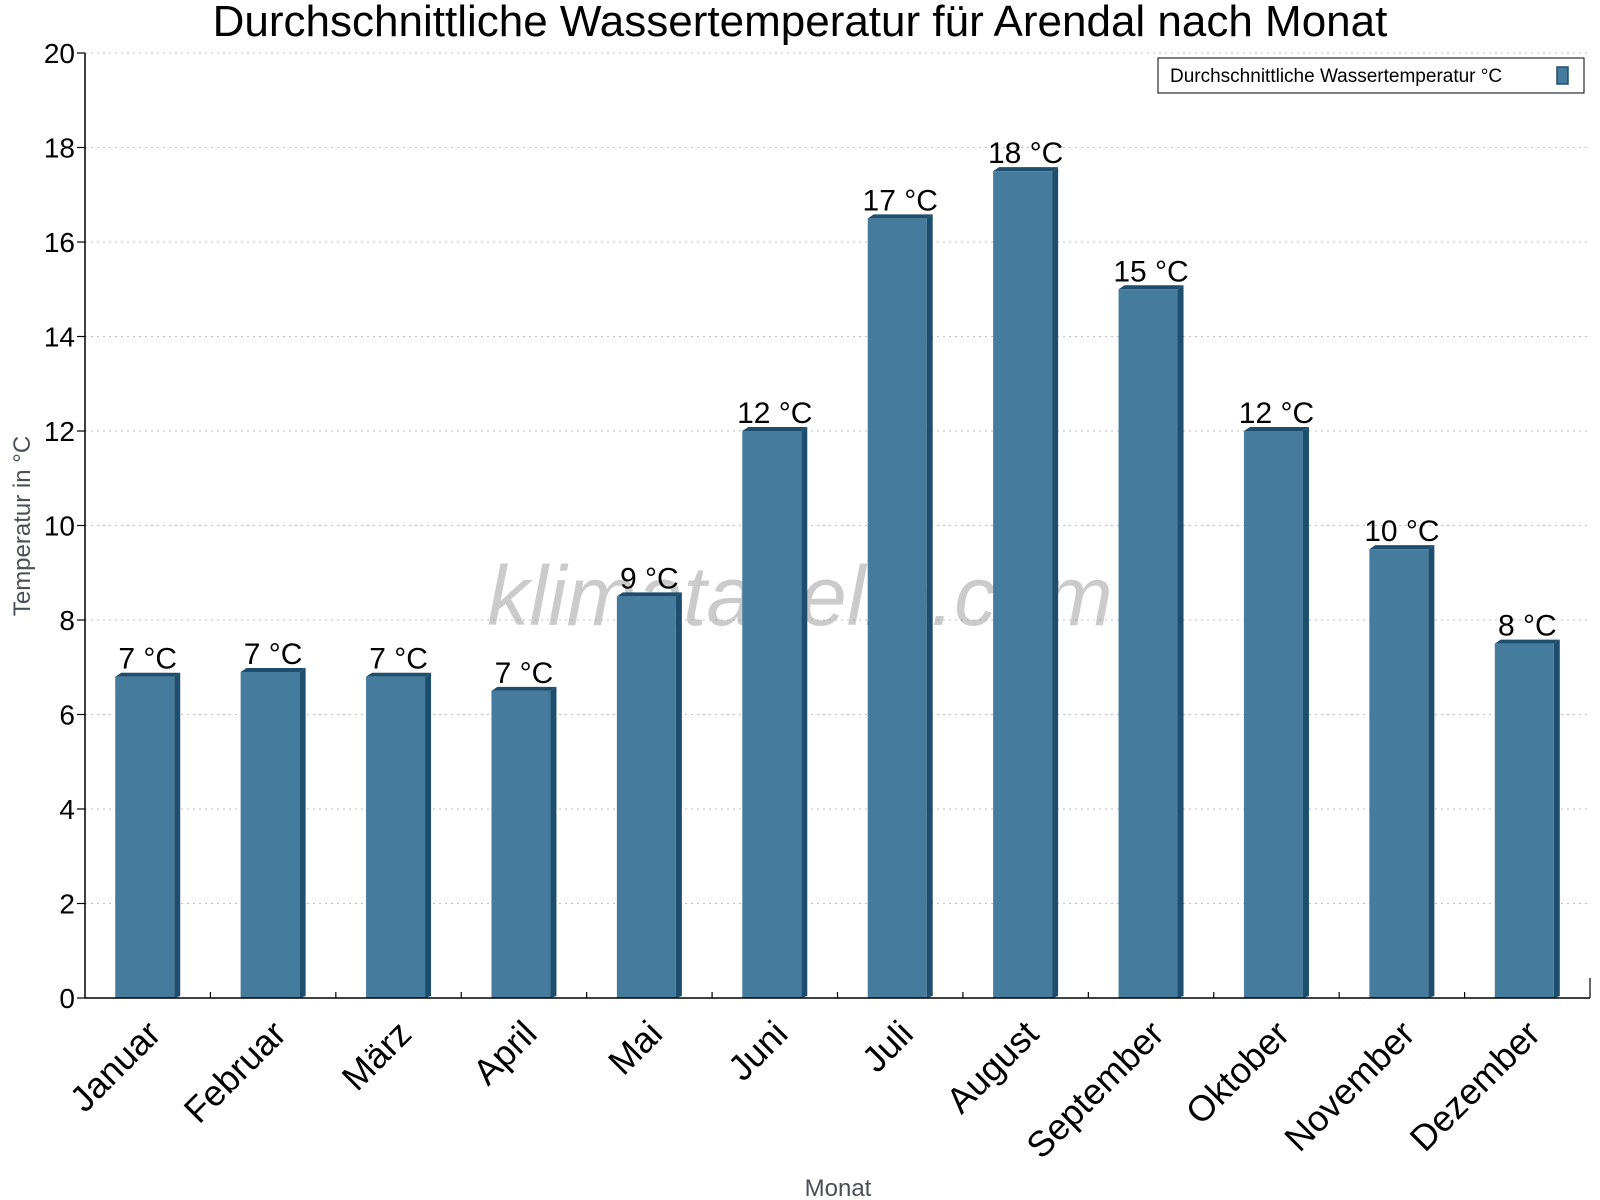 Image resolution: width=1600 pixels, height=1200 pixels. I want to click on y-tick-label: 10, so click(59, 526).